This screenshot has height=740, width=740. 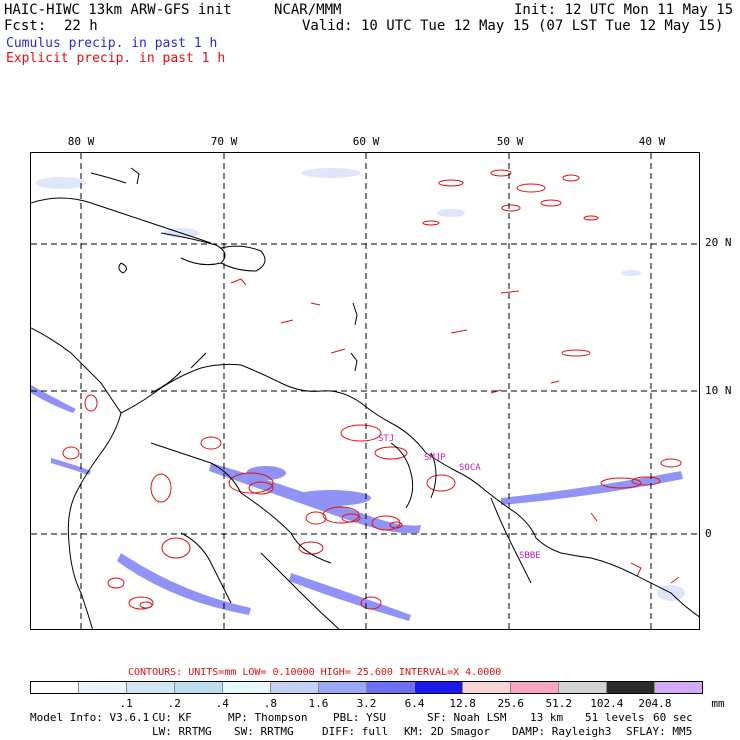 I want to click on lon-label-60w: 60 W, so click(x=366, y=141).